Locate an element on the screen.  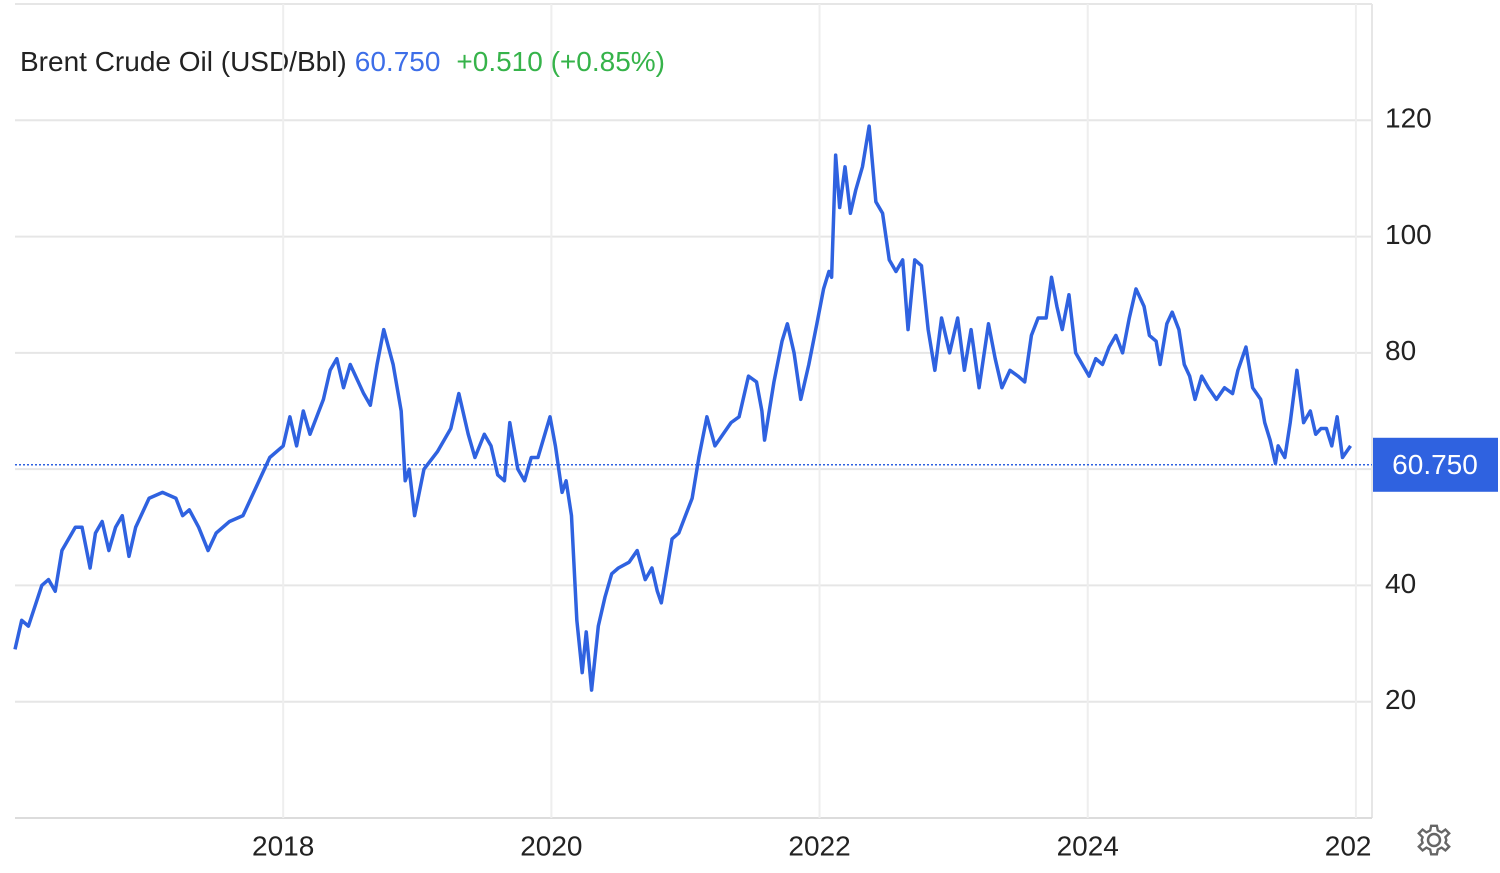
x-tick-label: 2022 is located at coordinates (819, 845).